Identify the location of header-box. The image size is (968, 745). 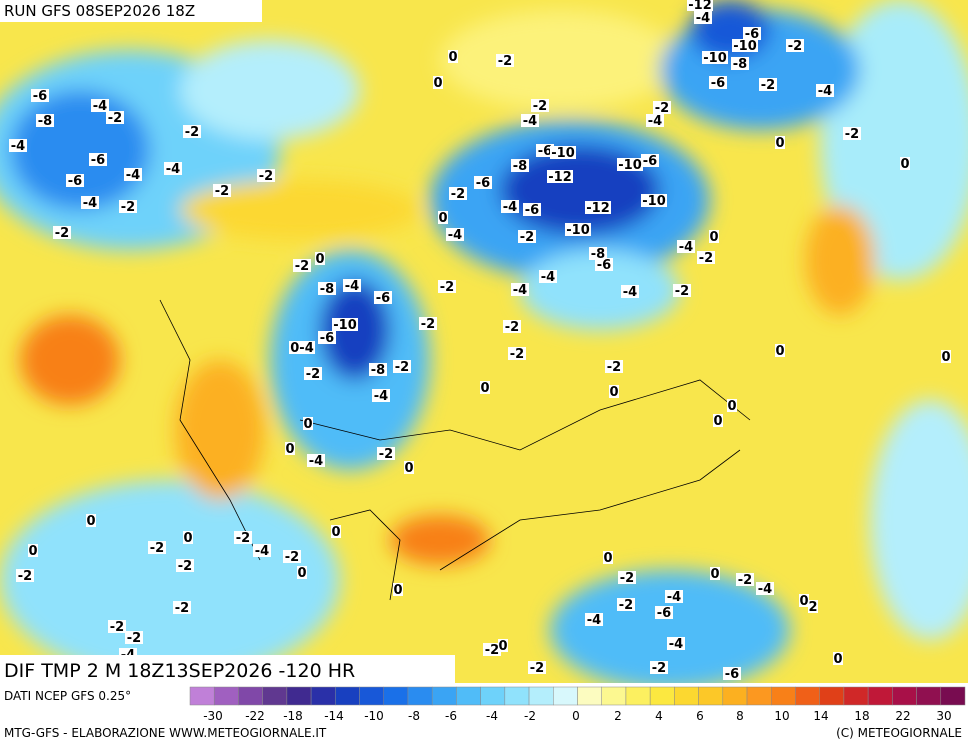
(131, 11).